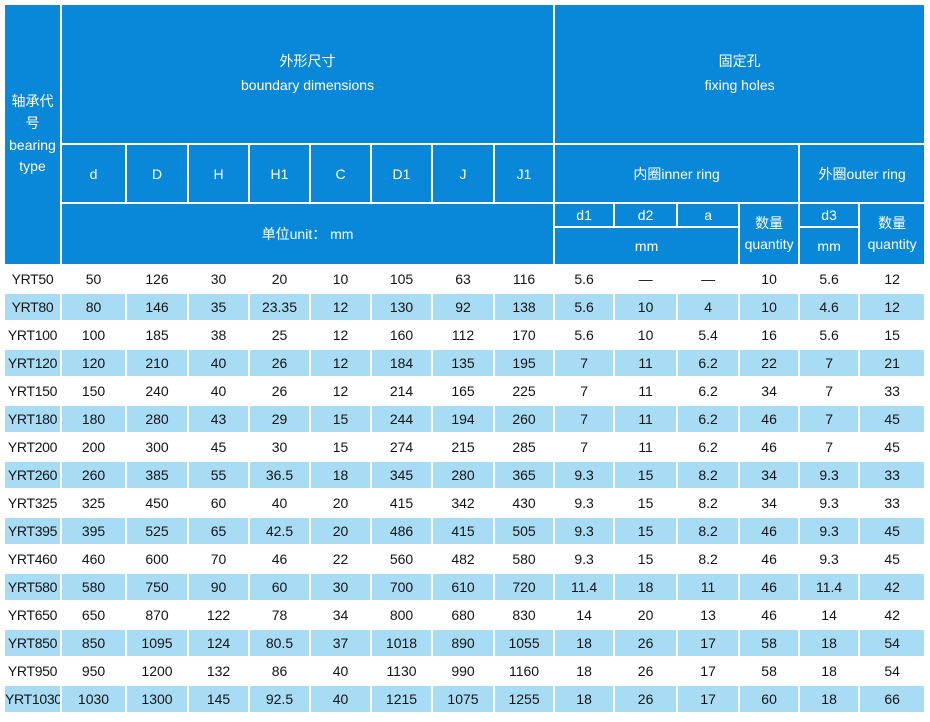  I want to click on value-cell: 870, so click(157, 615).